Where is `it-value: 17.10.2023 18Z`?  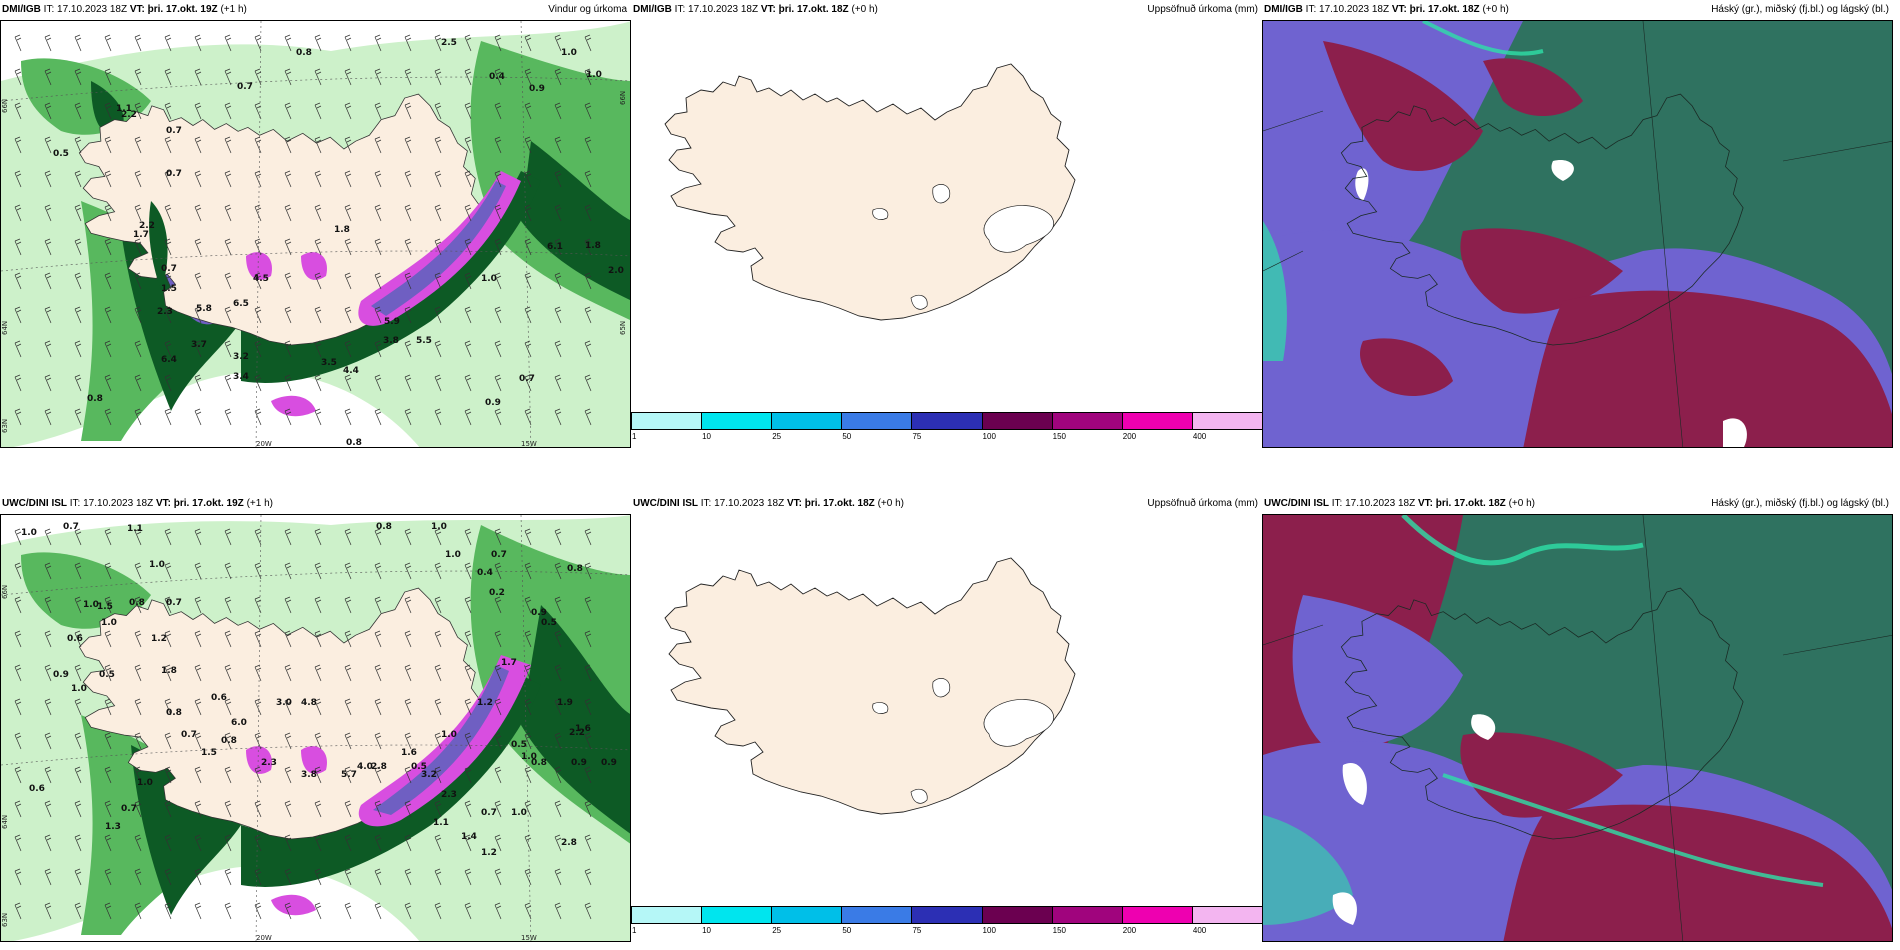 it-value: 17.10.2023 18Z is located at coordinates (1380, 503).